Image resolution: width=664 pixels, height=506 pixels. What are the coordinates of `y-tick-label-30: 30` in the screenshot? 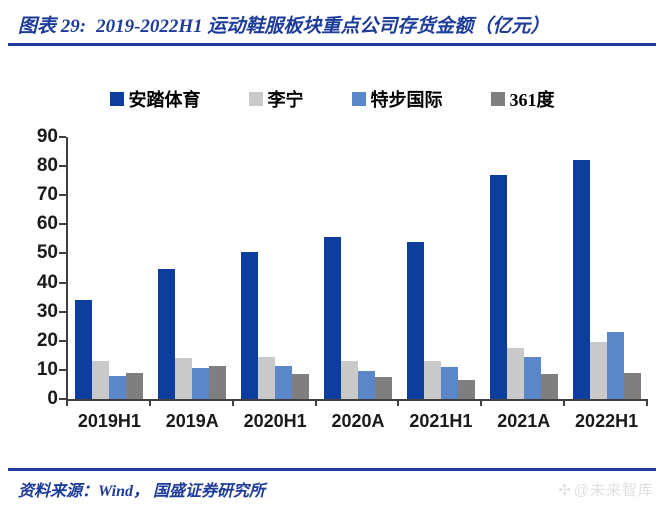 It's located at (47, 311).